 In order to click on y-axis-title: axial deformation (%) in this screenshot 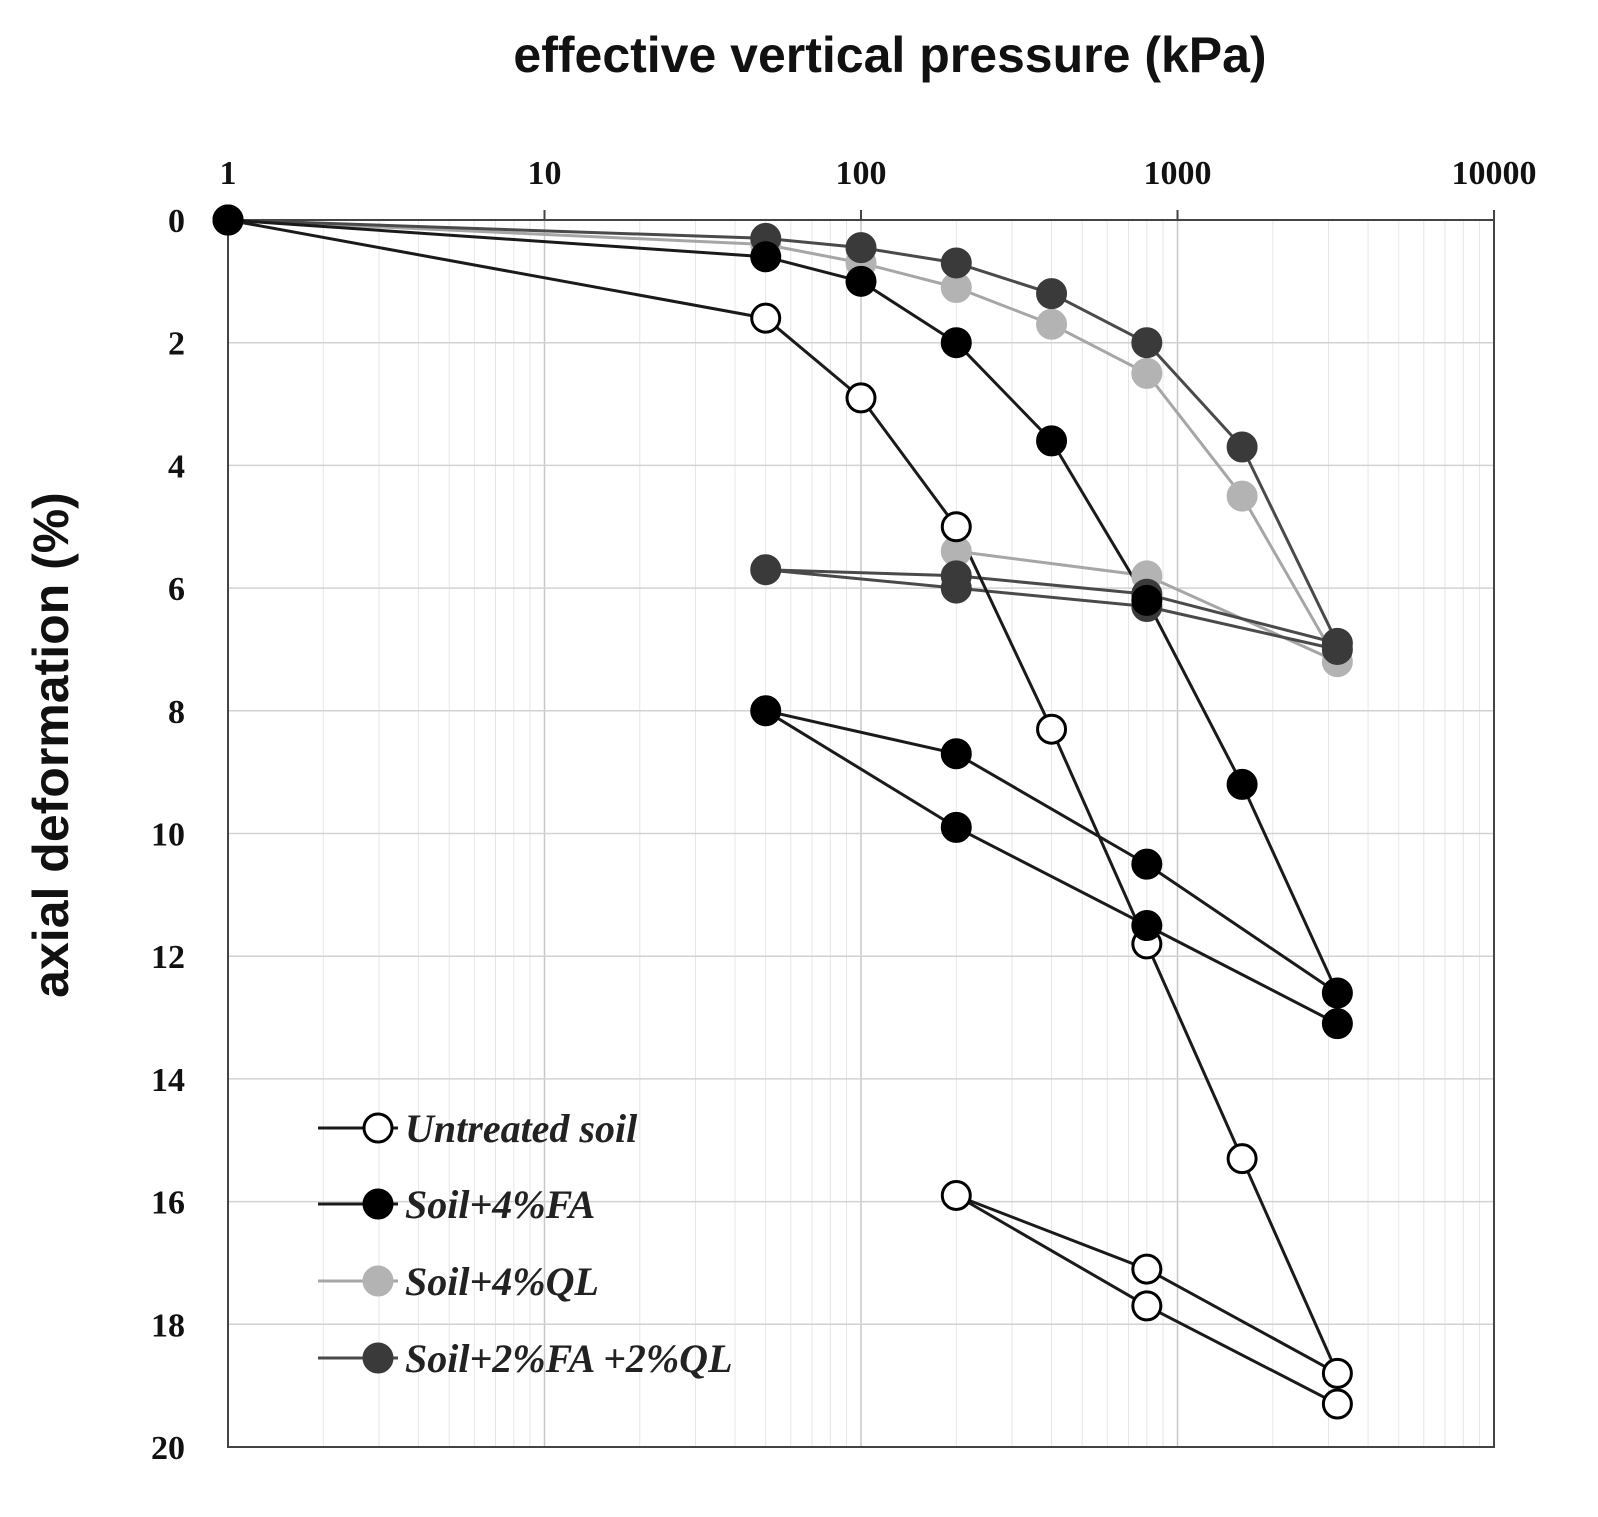, I will do `click(51, 745)`.